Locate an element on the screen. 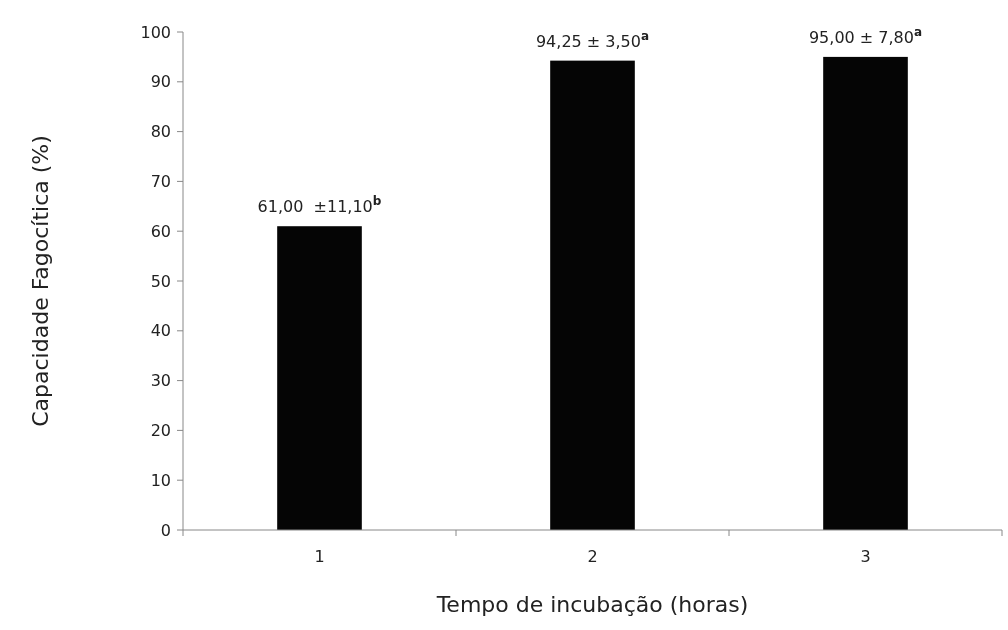 The width and height of the screenshot is (1008, 630). x-tick-label: 3 is located at coordinates (865, 556).